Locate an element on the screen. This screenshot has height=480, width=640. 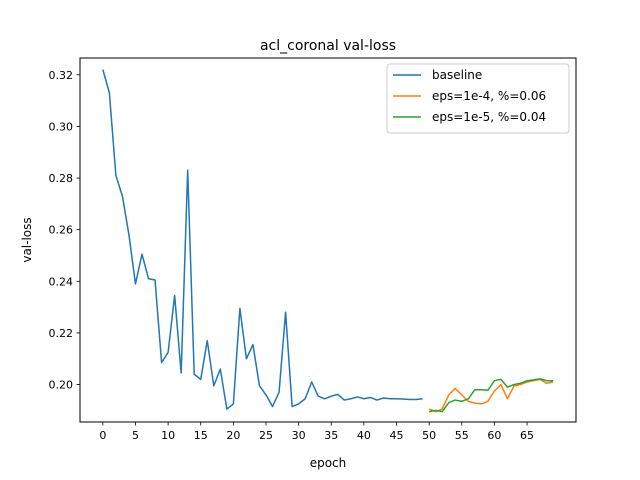
x-tick-label: 20 is located at coordinates (233, 435).